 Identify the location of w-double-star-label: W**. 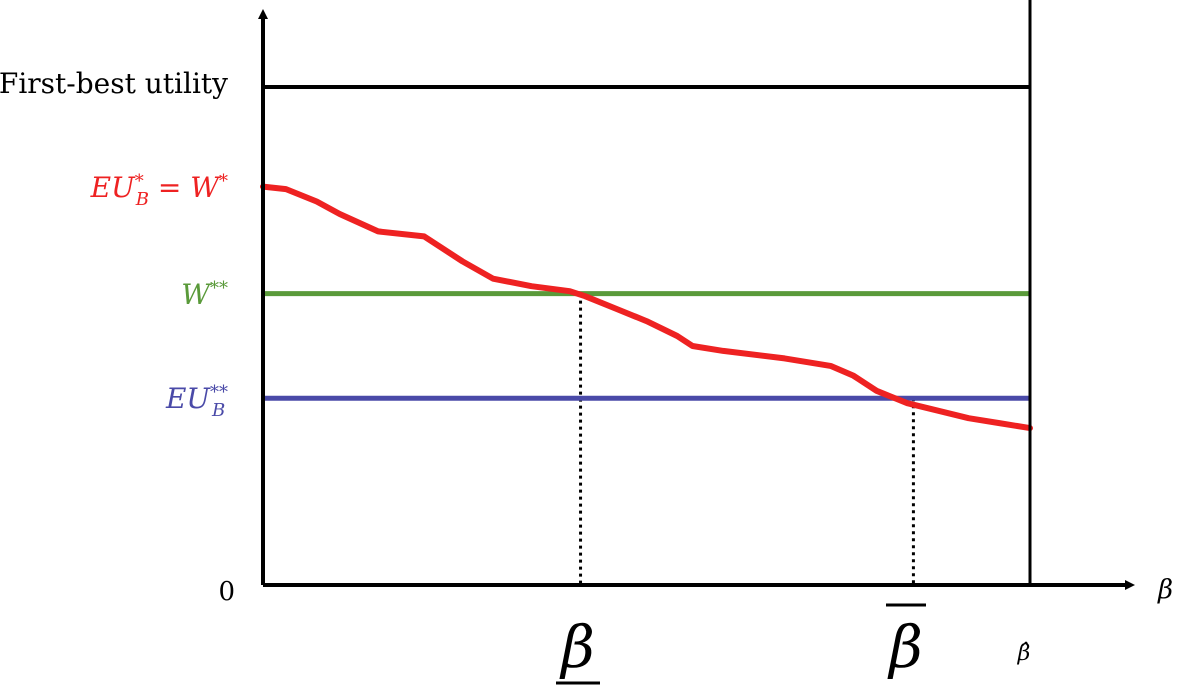
(204, 294).